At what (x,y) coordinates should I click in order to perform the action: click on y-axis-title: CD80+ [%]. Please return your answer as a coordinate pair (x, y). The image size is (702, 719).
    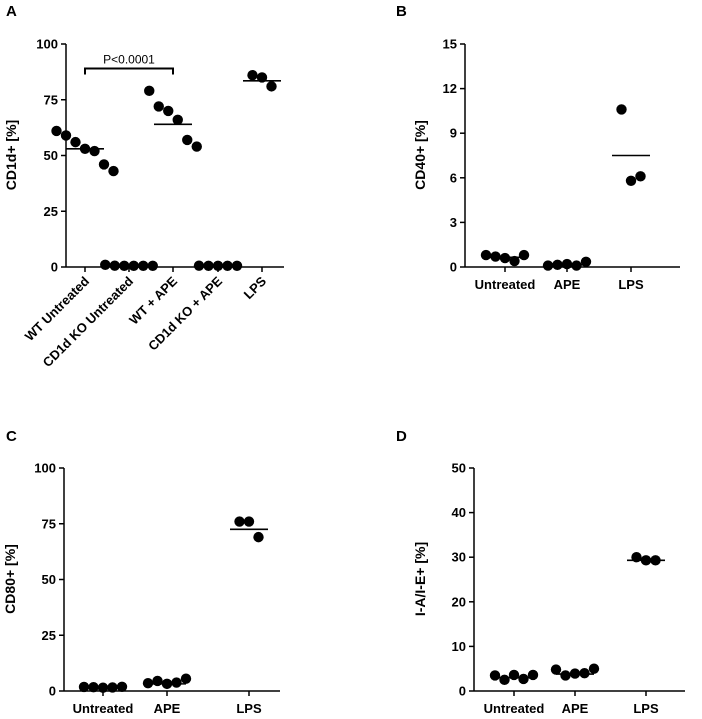
    Looking at the image, I should click on (10, 579).